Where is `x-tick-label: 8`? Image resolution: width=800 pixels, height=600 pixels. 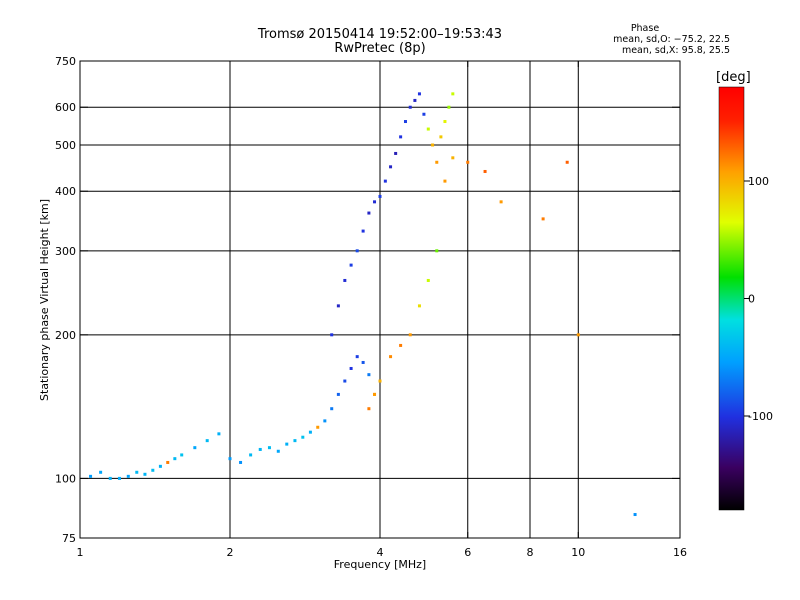
x-tick-label: 8 is located at coordinates (530, 552).